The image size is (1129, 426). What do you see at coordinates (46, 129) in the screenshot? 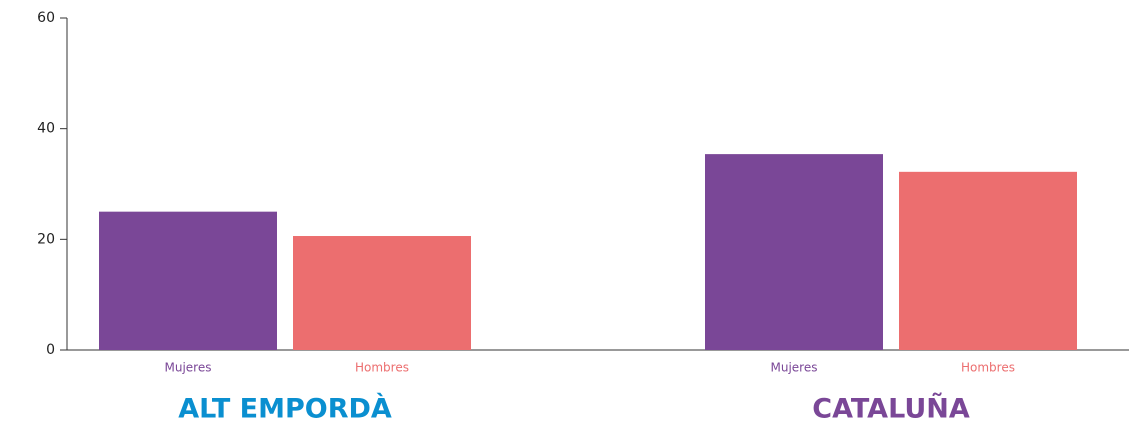
I see `y-tick-label: 40` at bounding box center [46, 129].